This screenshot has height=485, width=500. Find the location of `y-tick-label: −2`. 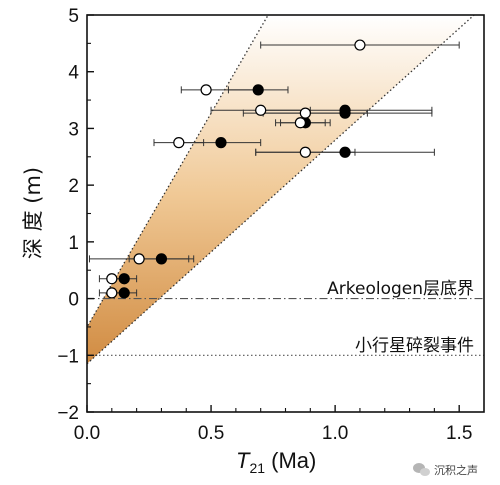

y-tick-label: −2 is located at coordinates (68, 413).